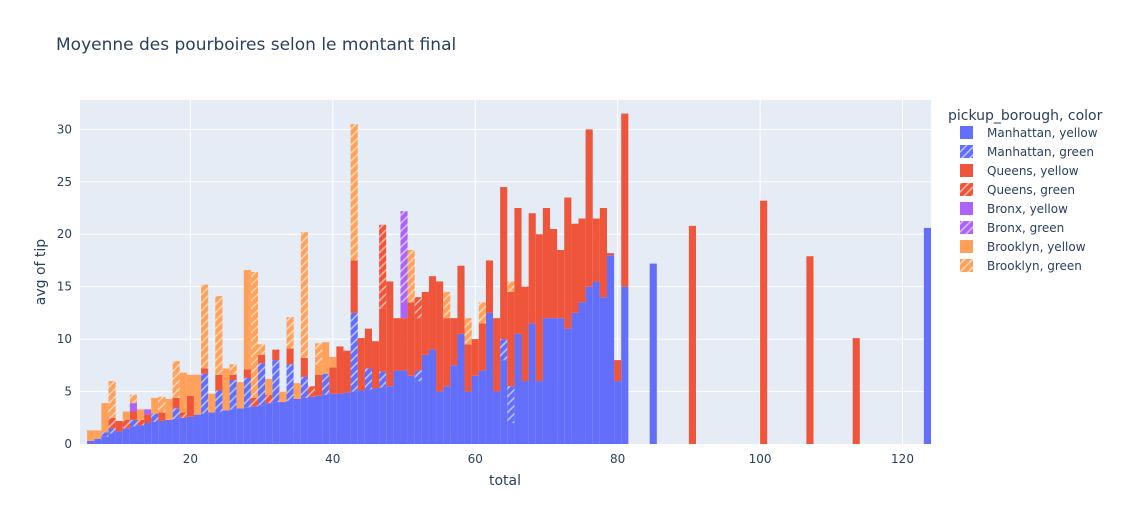  Describe the element at coordinates (1040, 152) in the screenshot. I see `legend-item-label: Manhattan, green` at that location.